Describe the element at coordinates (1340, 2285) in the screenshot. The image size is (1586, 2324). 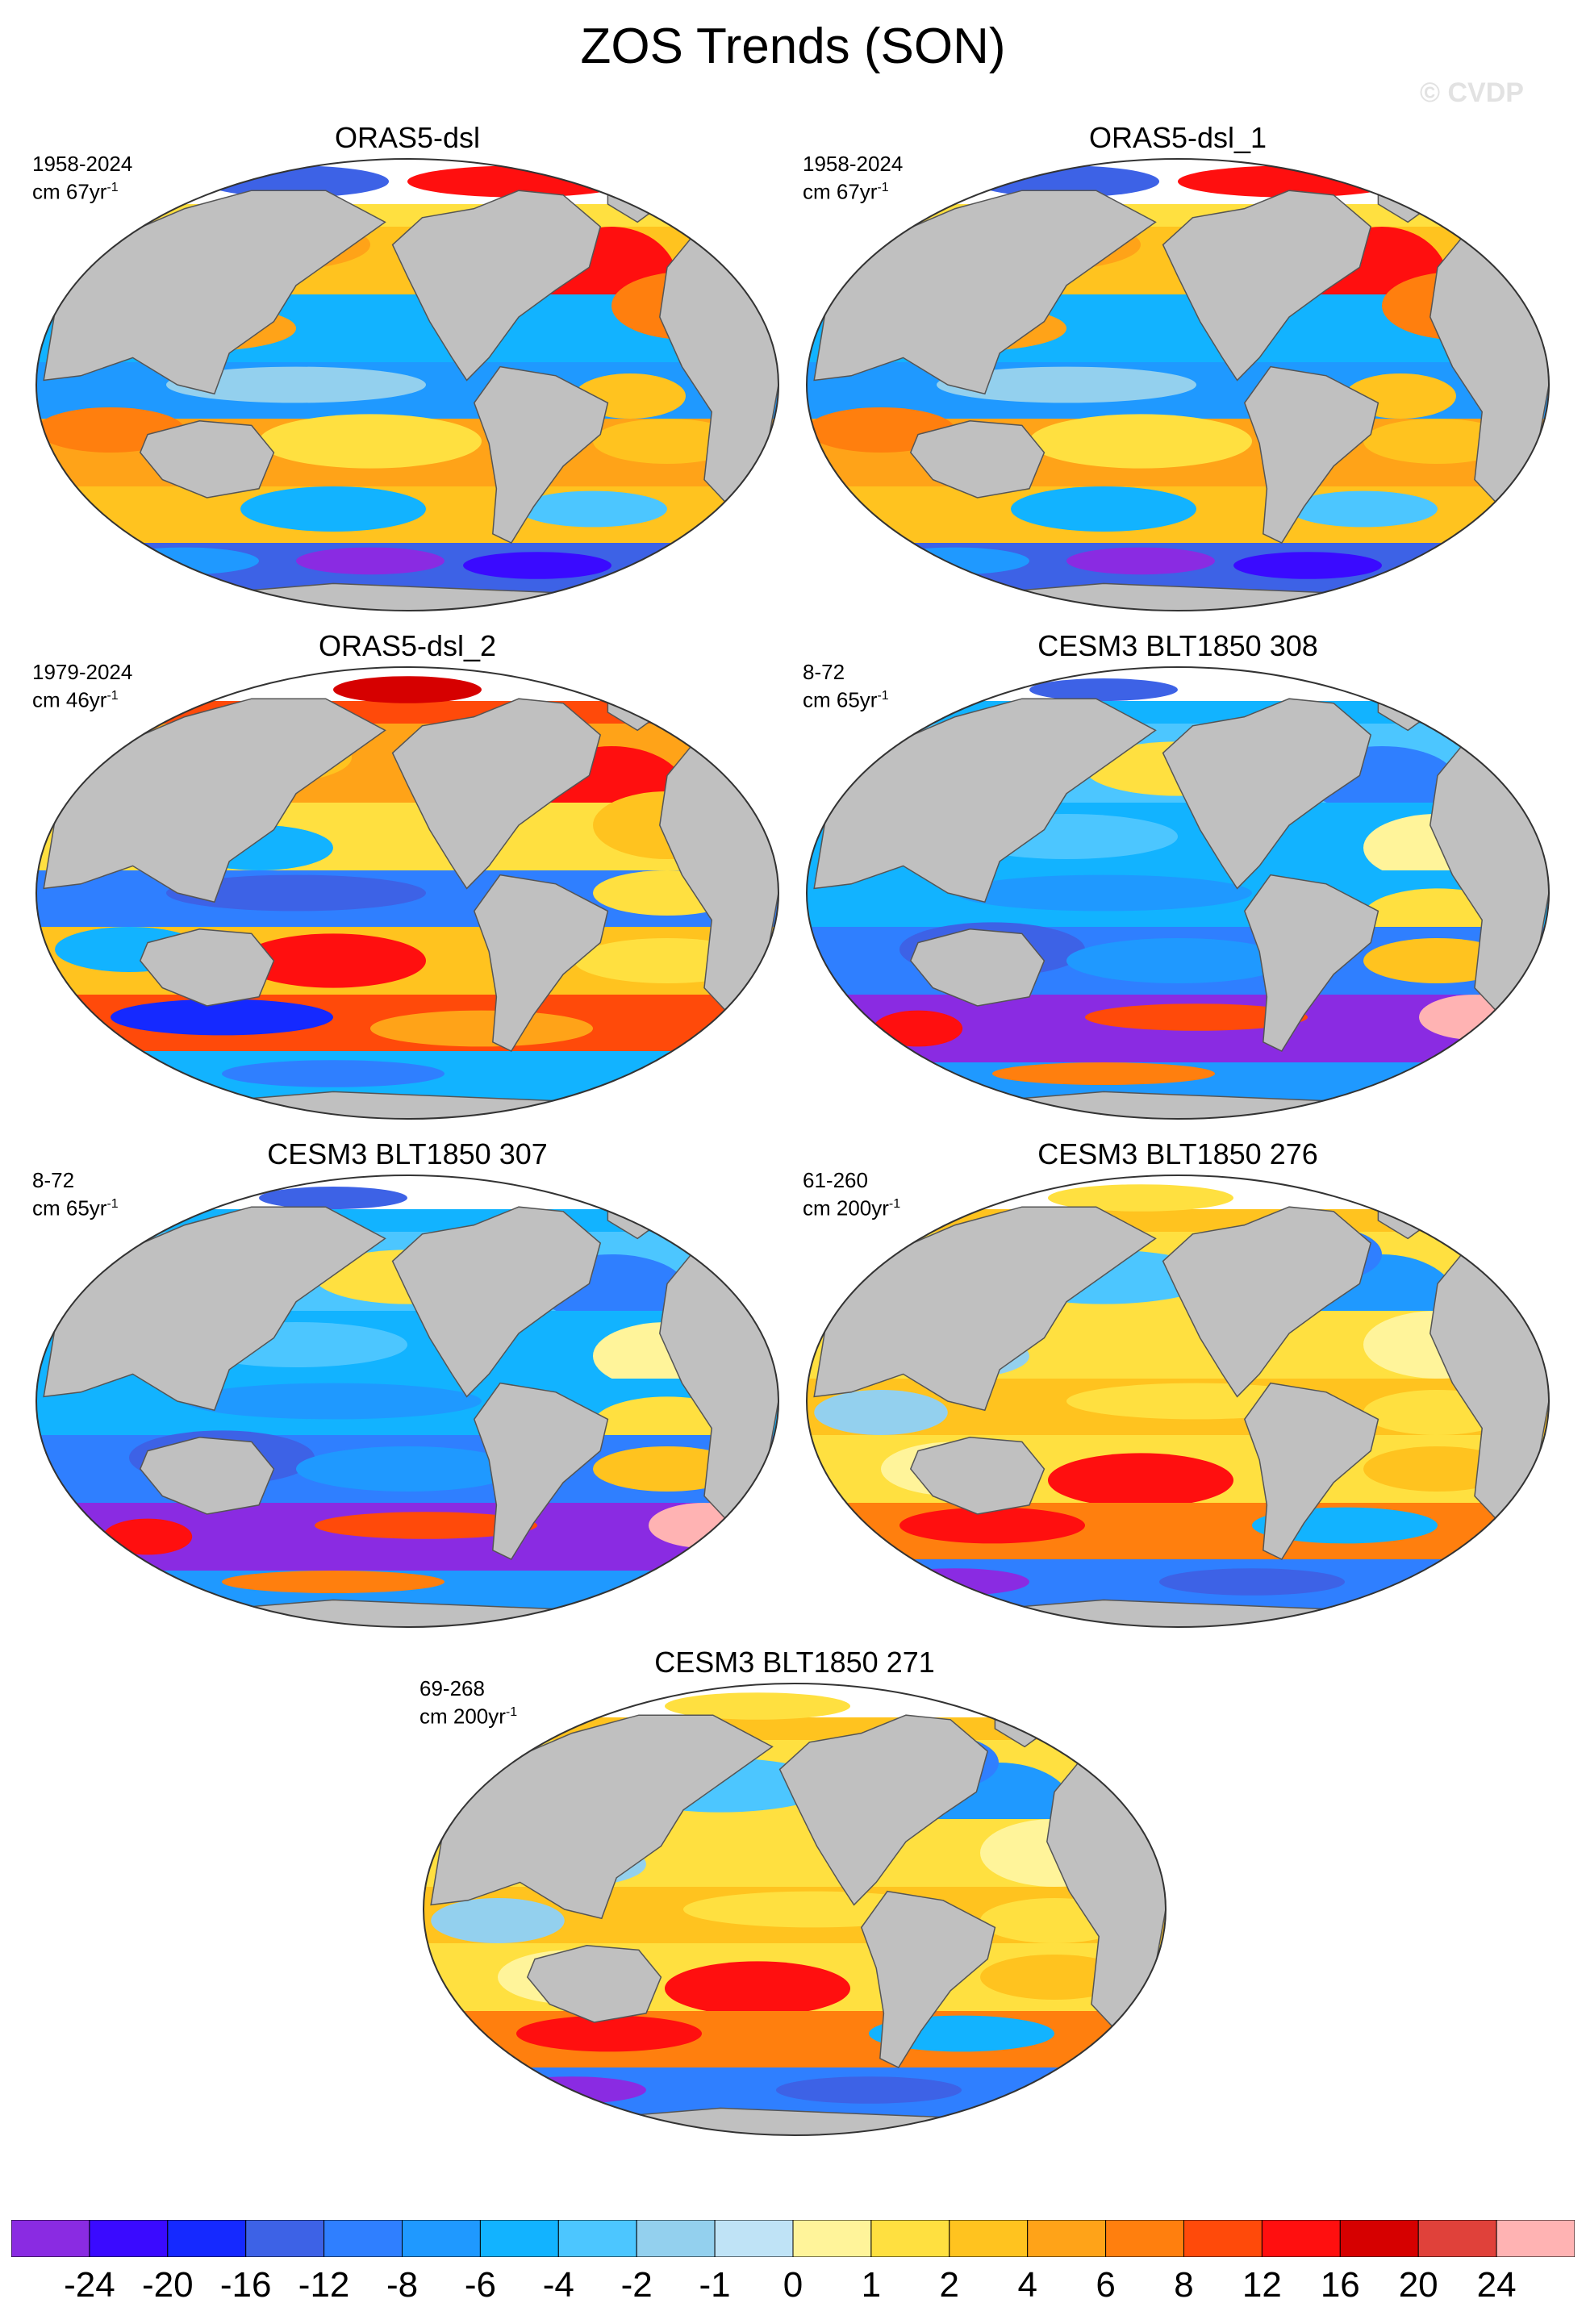
I see `colorbar-tick-label: 16` at that location.